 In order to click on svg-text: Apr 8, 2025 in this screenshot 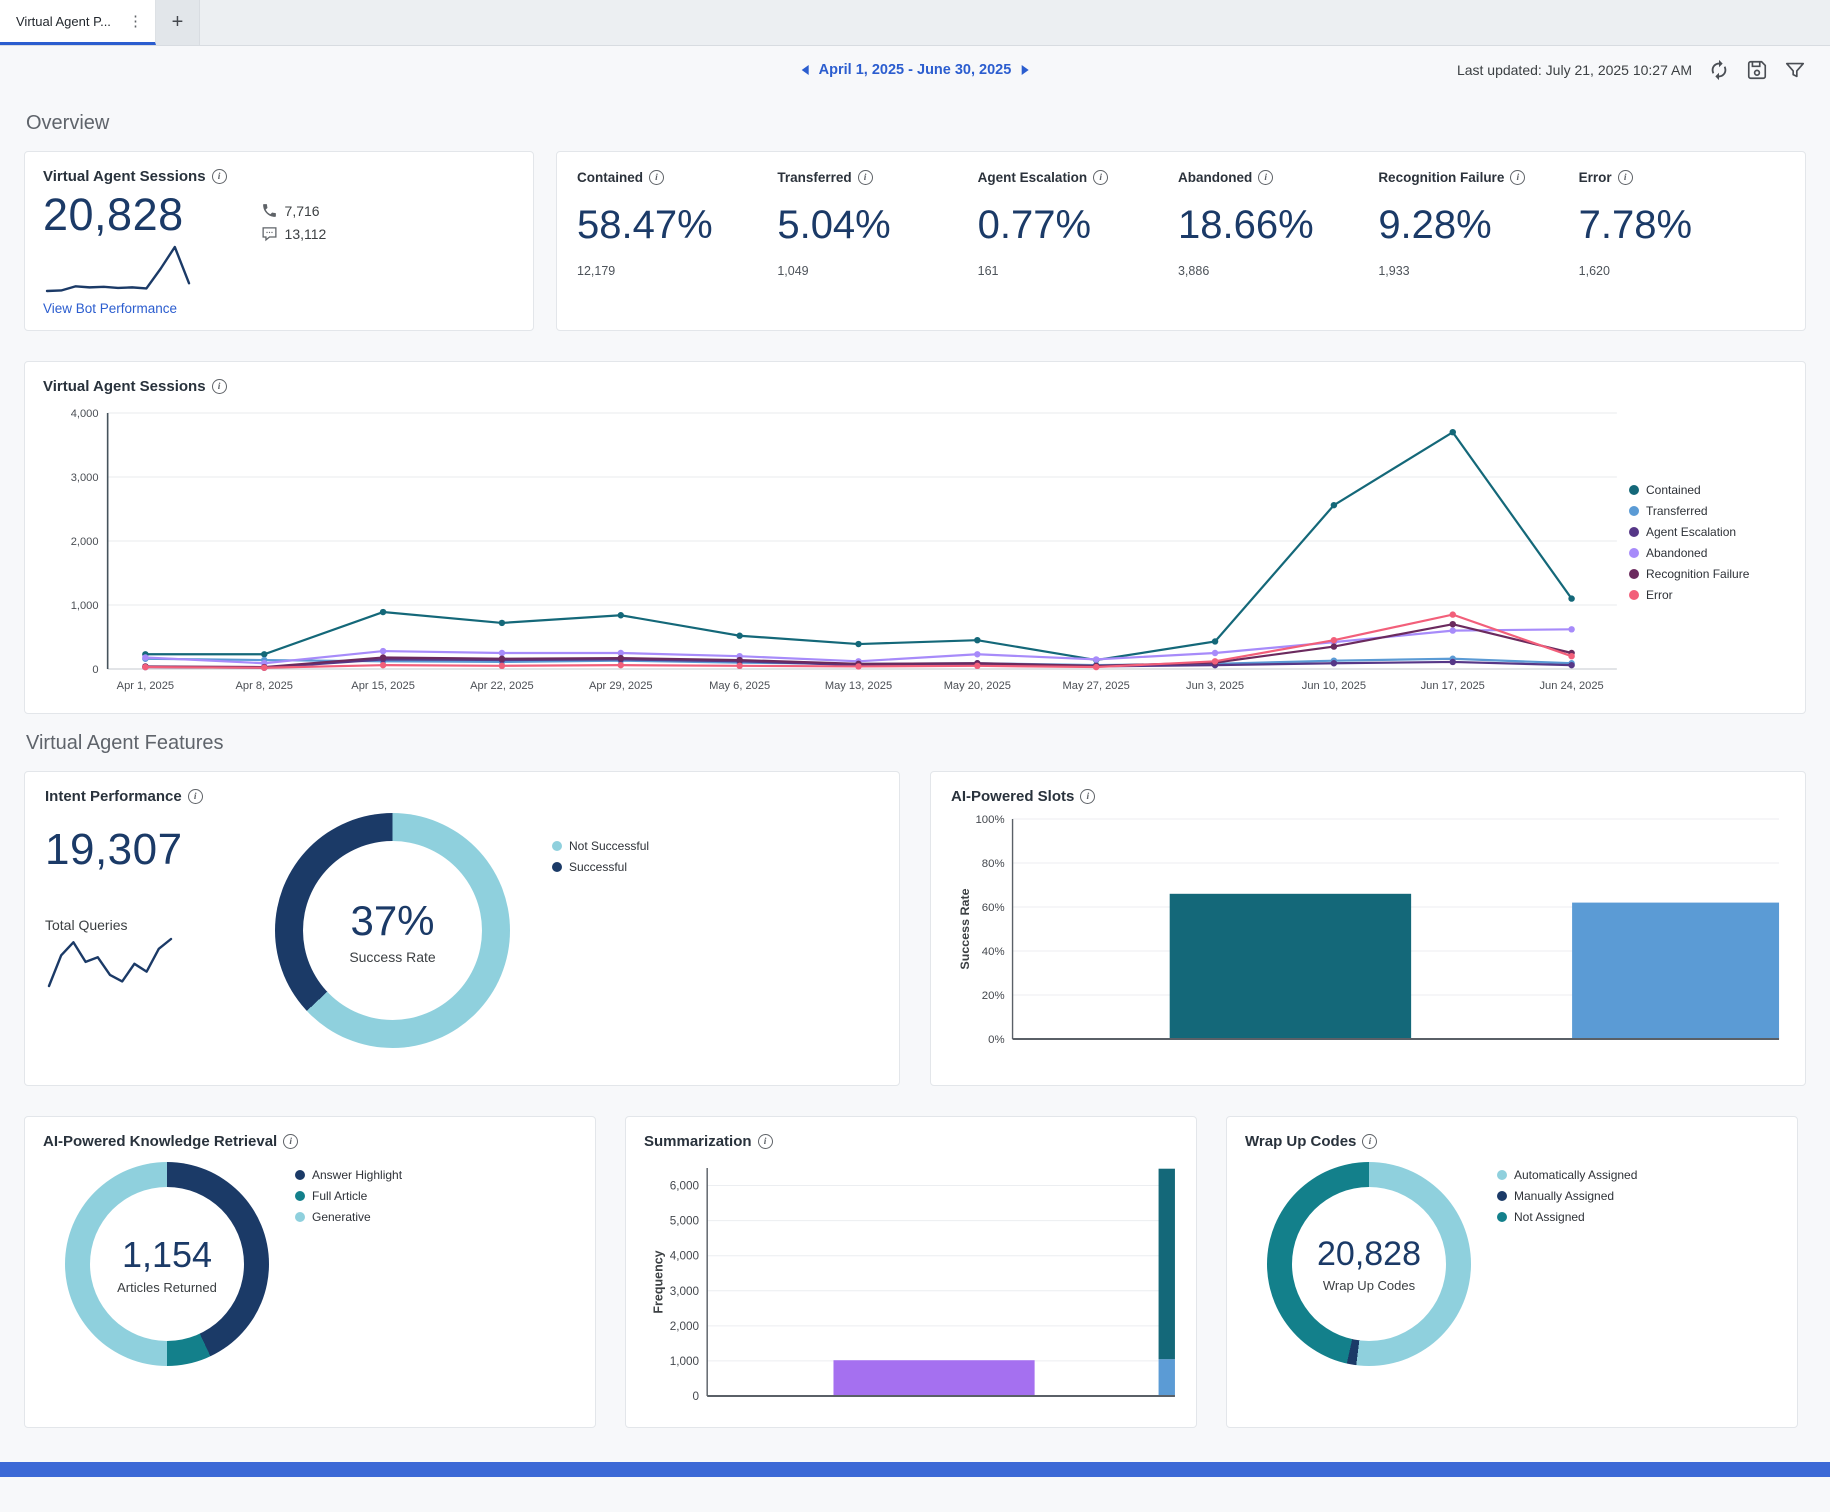, I will do `click(264, 686)`.